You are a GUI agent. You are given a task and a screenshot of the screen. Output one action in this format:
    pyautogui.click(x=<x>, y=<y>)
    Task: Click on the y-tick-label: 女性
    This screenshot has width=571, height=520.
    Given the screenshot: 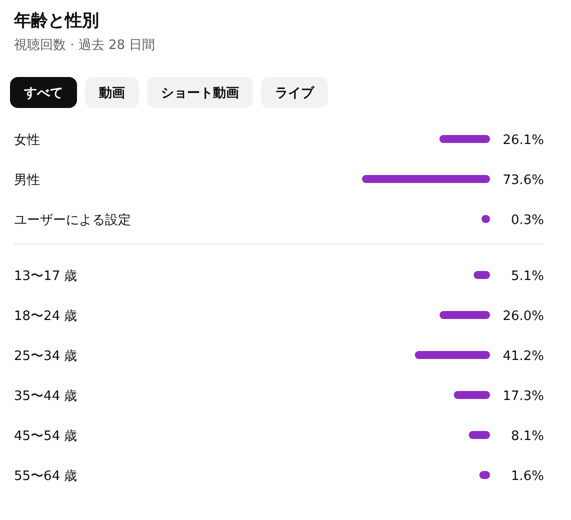 What is the action you would take?
    pyautogui.click(x=27, y=140)
    